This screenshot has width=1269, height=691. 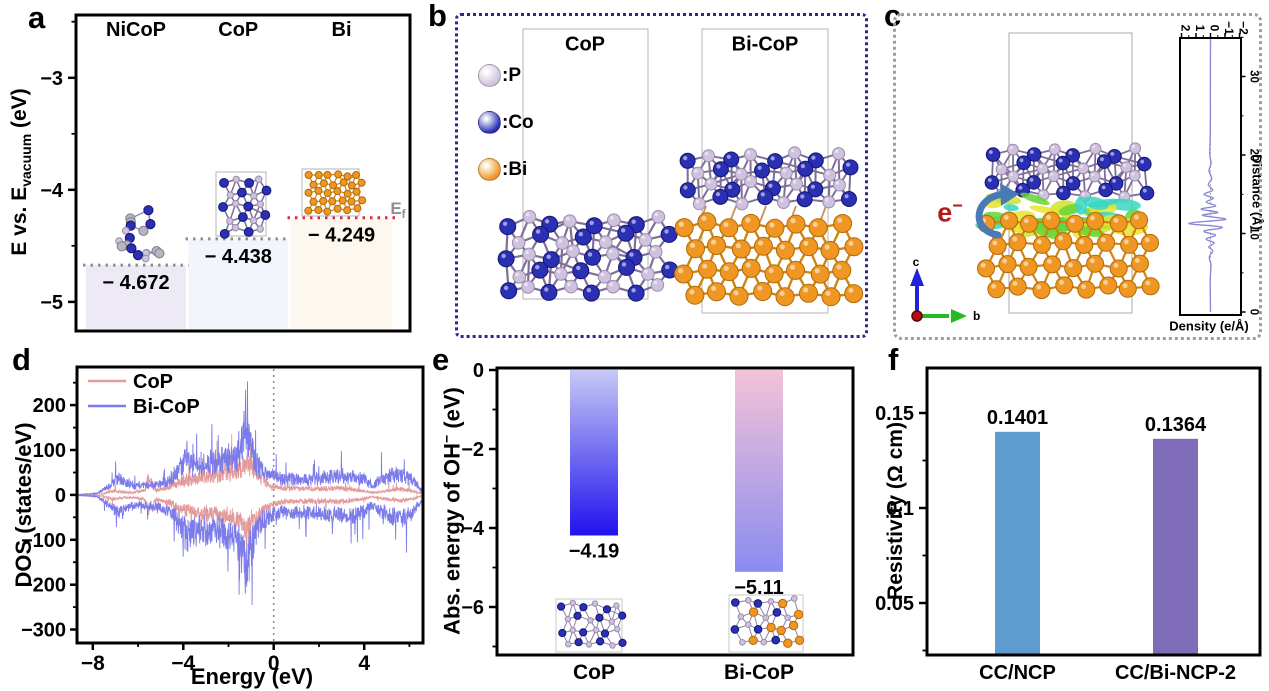 I want to click on value-label: − 4.249, so click(x=341, y=236).